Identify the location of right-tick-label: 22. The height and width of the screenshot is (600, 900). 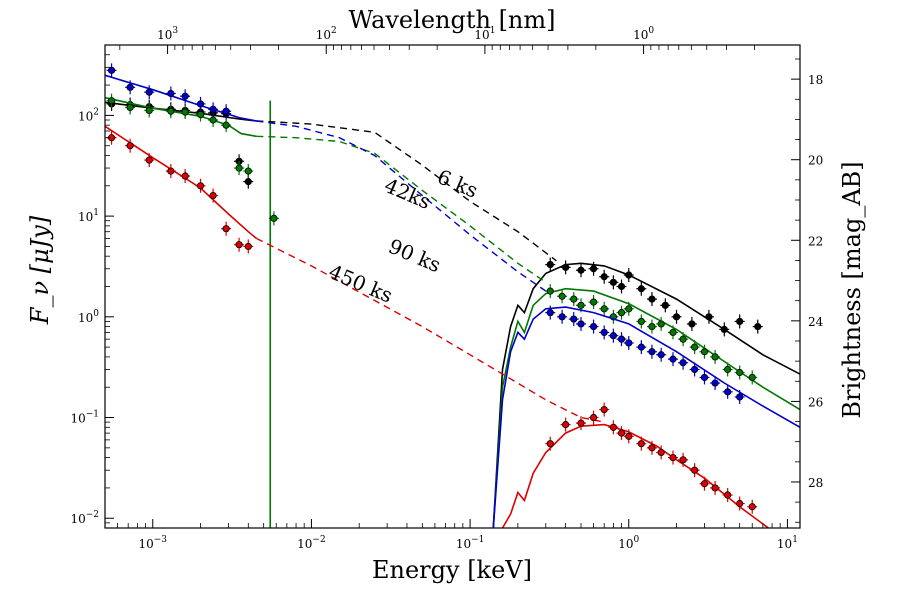
(815, 241).